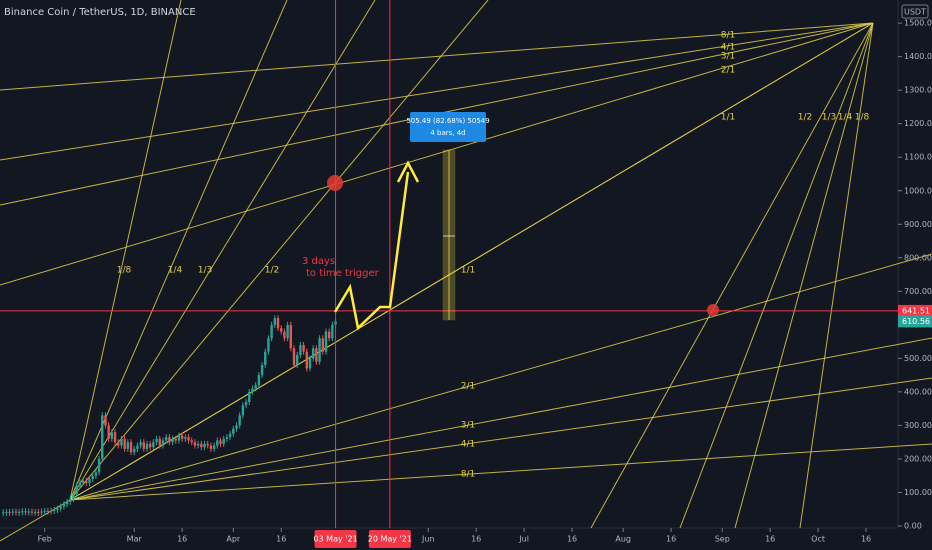  Describe the element at coordinates (623, 539) in the screenshot. I see `x-tick-label: Aug` at that location.